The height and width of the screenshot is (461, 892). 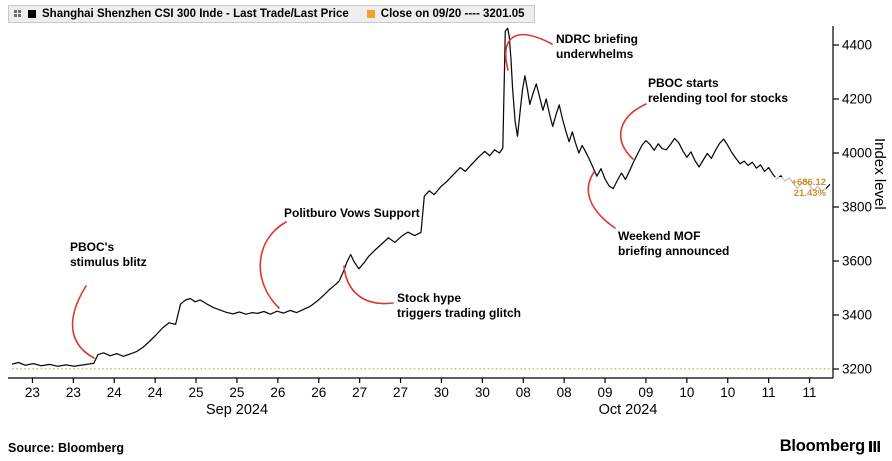 I want to click on y-tick-label: 3600, so click(x=857, y=261).